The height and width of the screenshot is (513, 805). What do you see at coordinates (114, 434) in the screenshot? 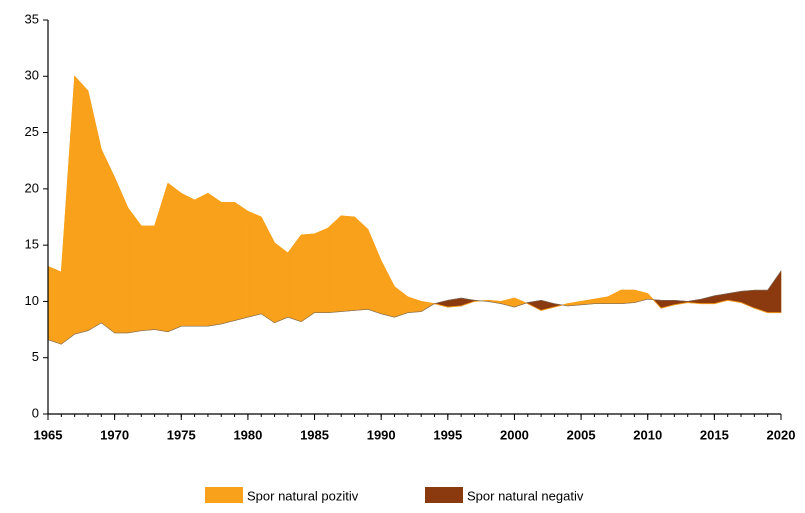
I see `x-tick-label: 1970` at bounding box center [114, 434].